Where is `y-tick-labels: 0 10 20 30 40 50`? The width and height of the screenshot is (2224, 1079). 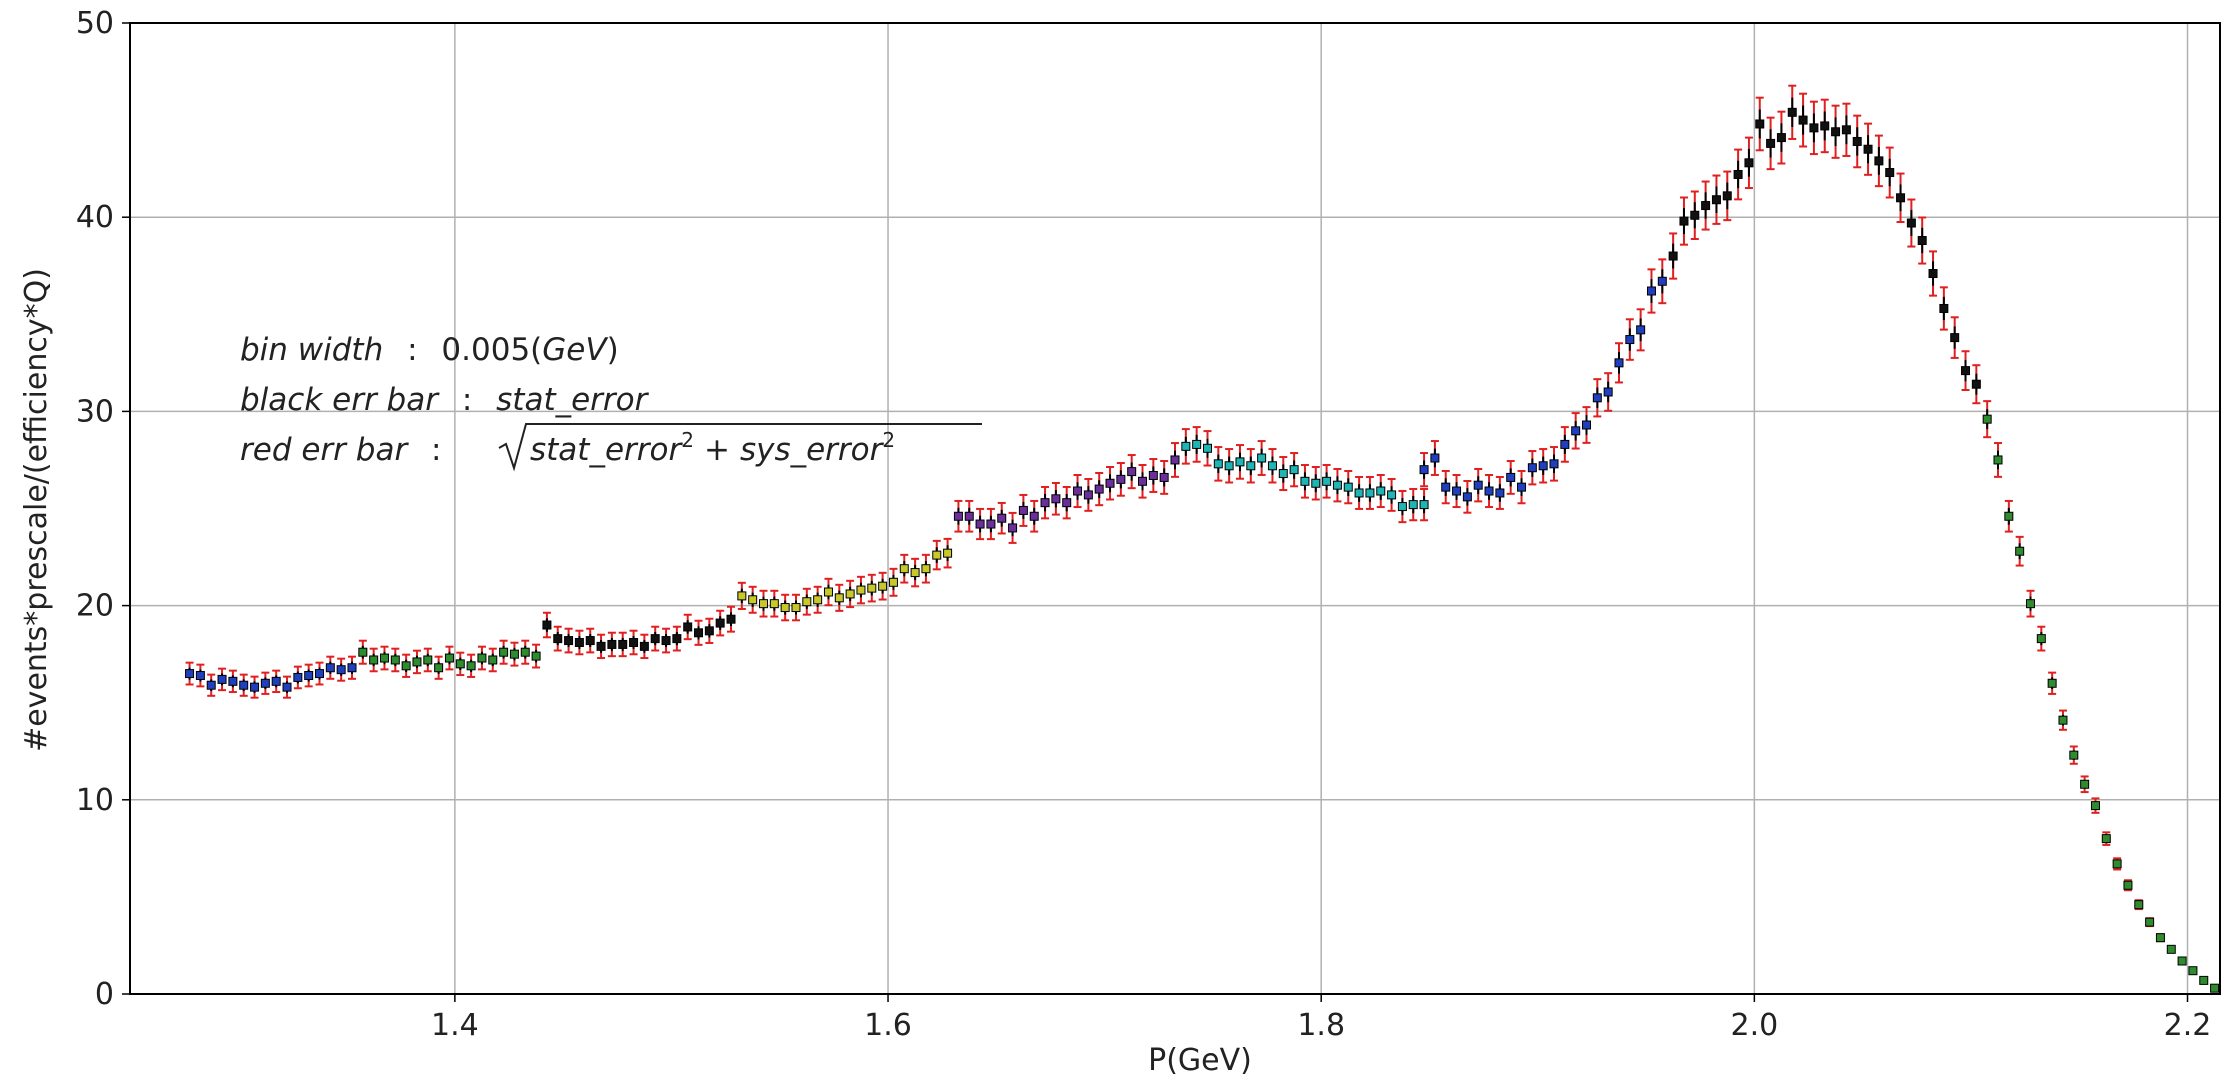
y-tick-labels: 0 10 20 30 40 50 is located at coordinates (95, 509).